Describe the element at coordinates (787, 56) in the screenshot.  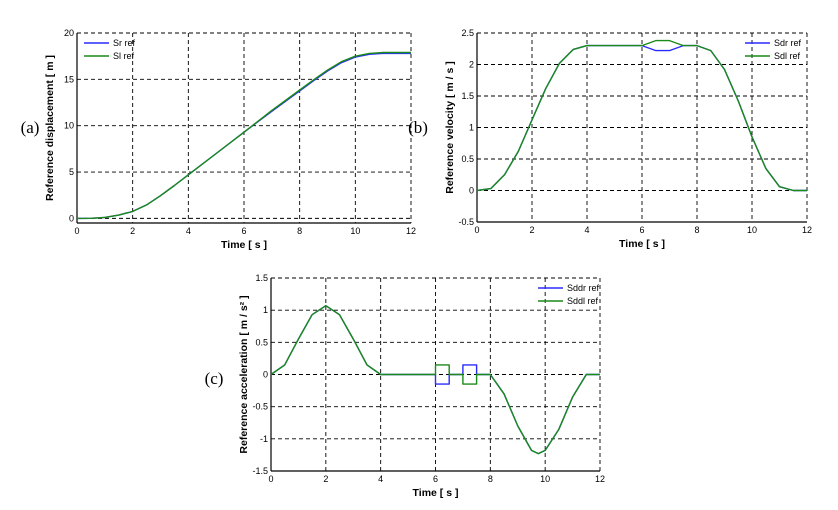
I see `legend-label: Sdl ref` at that location.